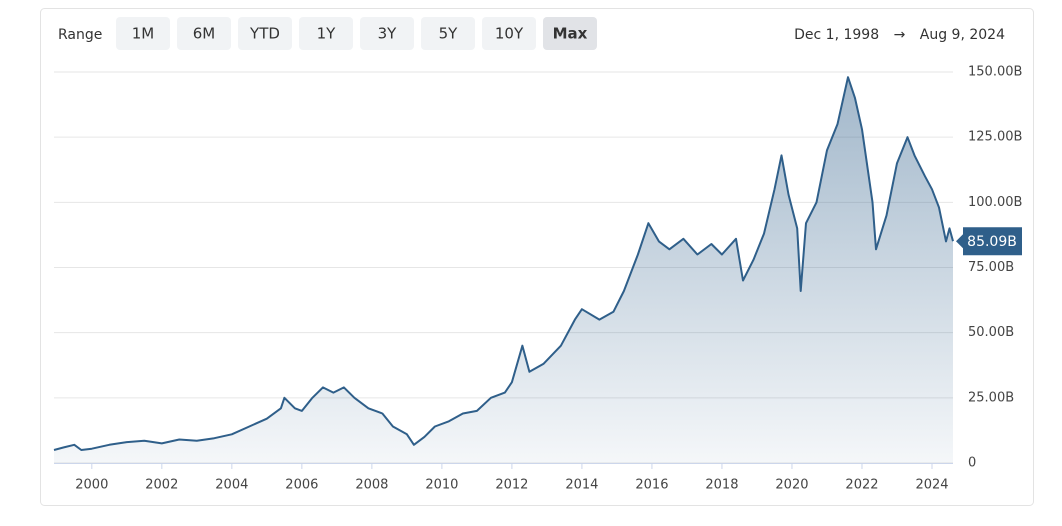  Describe the element at coordinates (80, 35) in the screenshot. I see `range-label: Range` at that location.